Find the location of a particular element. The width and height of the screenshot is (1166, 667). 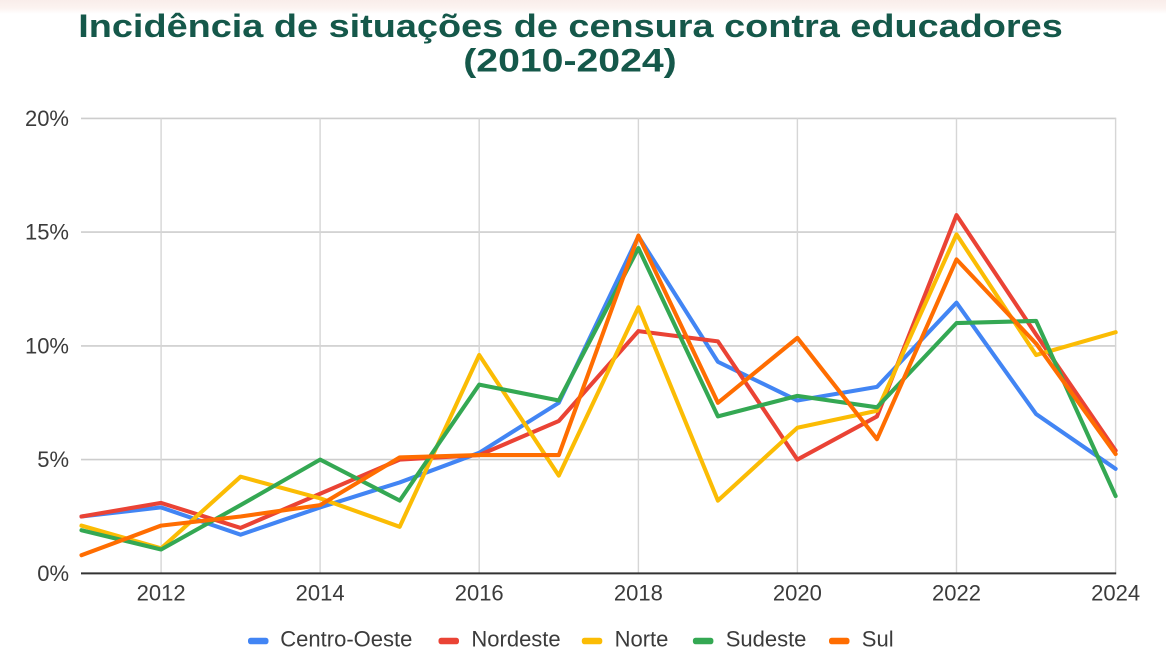

svg-text: 2018 is located at coordinates (638, 592).